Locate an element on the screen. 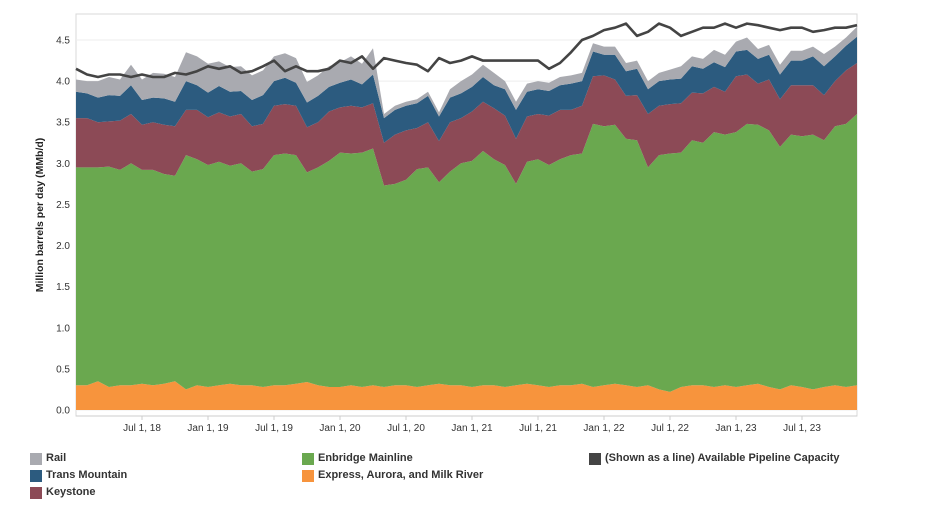 The height and width of the screenshot is (515, 943). x-tick-label: Jan 1, 23 is located at coordinates (736, 428).